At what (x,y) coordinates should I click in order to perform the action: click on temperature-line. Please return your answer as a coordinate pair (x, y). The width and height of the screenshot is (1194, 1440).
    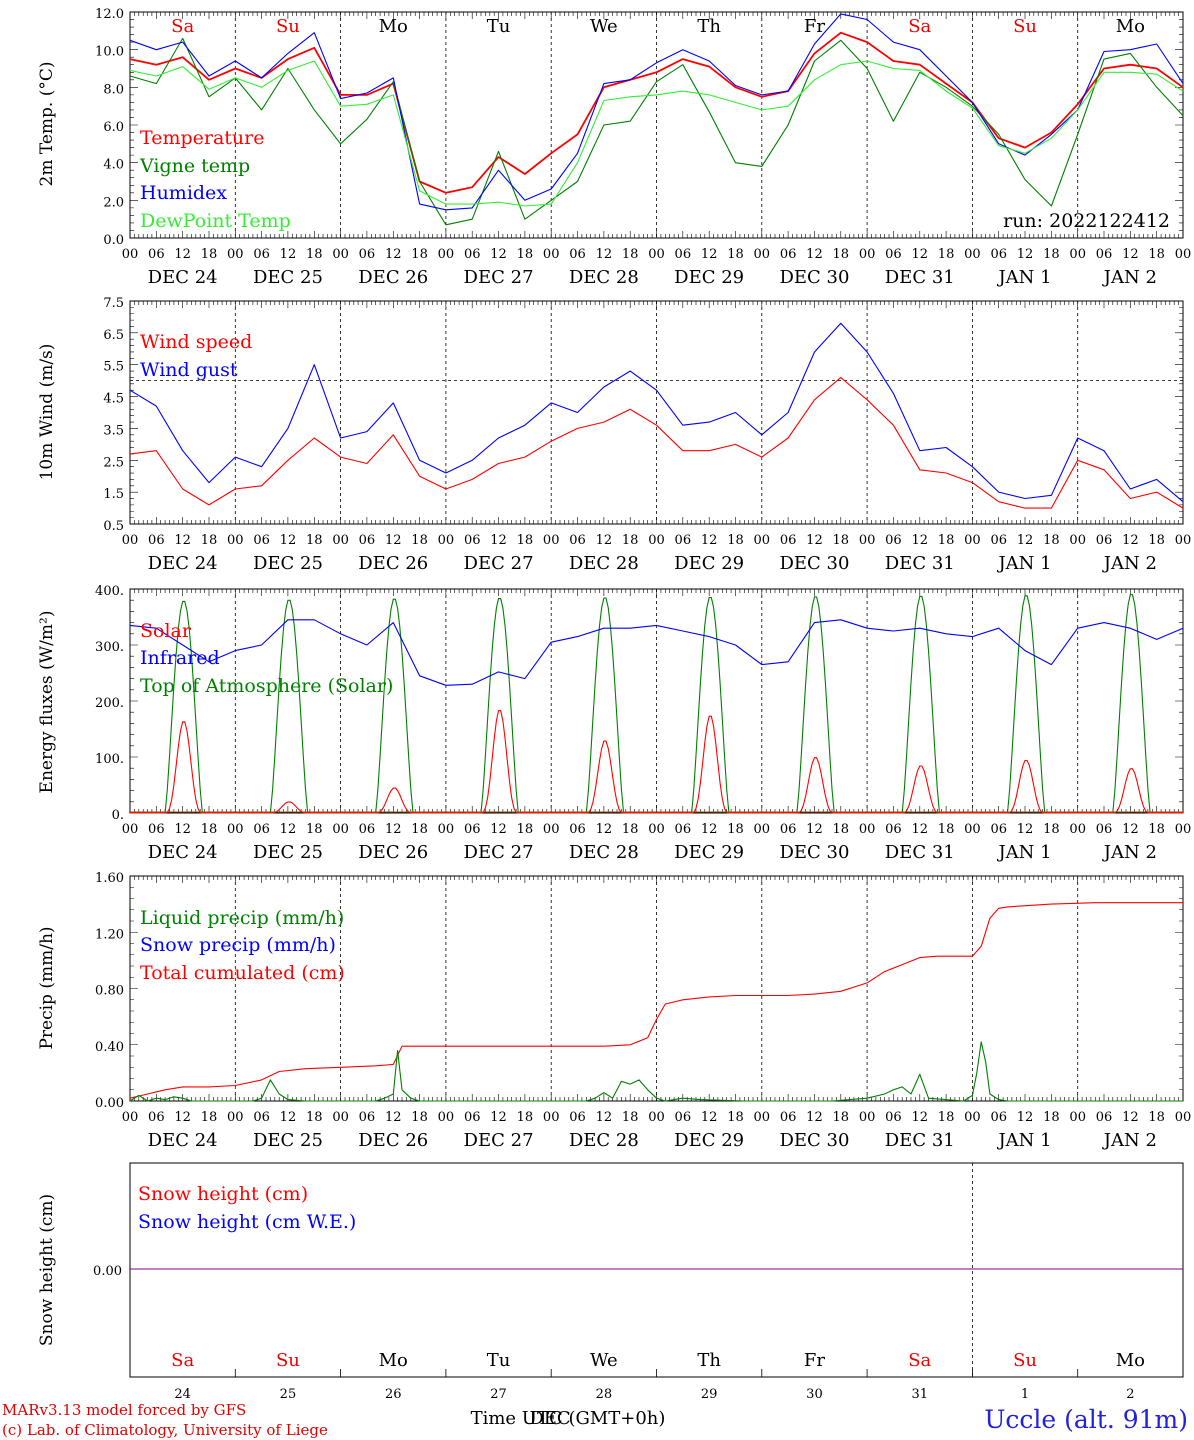
    Looking at the image, I should click on (656, 112).